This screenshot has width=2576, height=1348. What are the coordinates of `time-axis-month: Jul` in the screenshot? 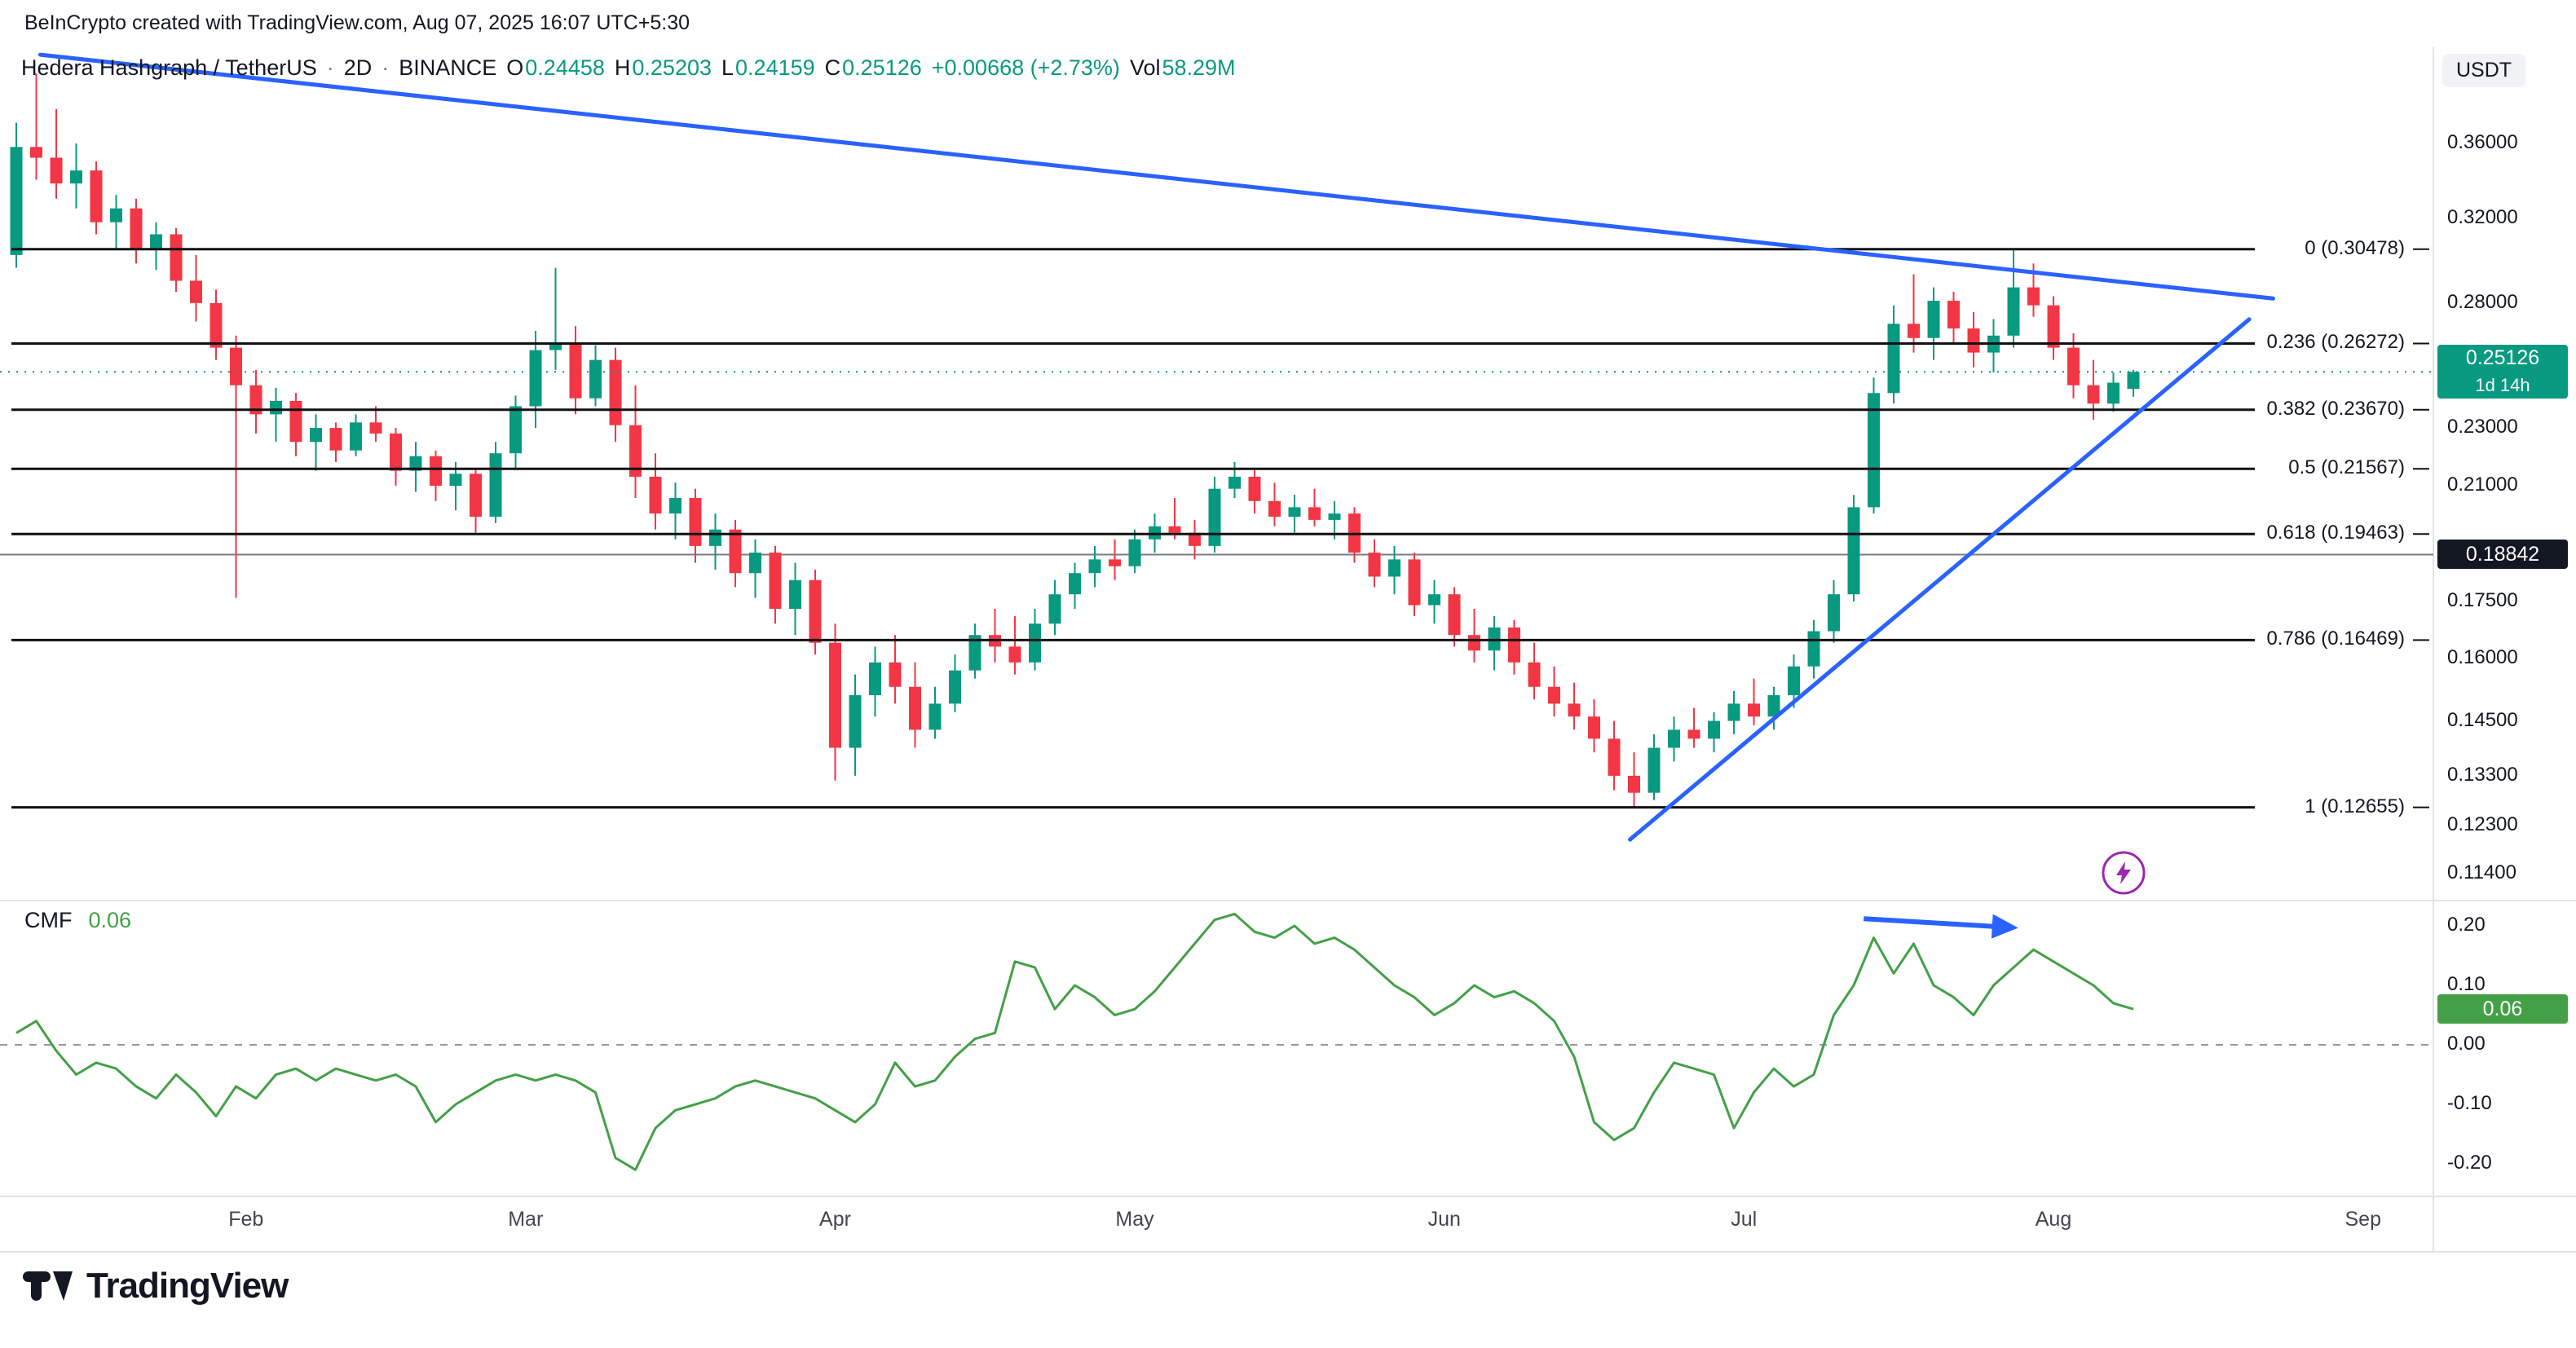 It's located at (1744, 1219).